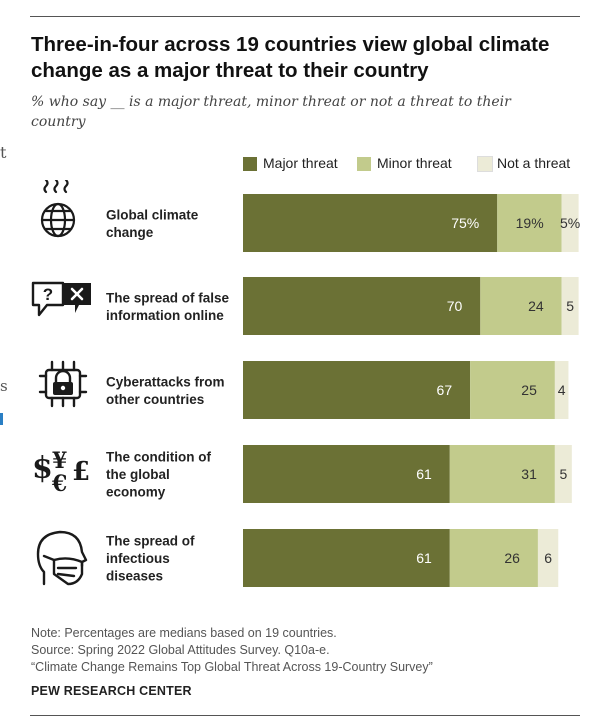  What do you see at coordinates (111, 691) in the screenshot?
I see `organization-name: PEW RESEARCH CENTER` at bounding box center [111, 691].